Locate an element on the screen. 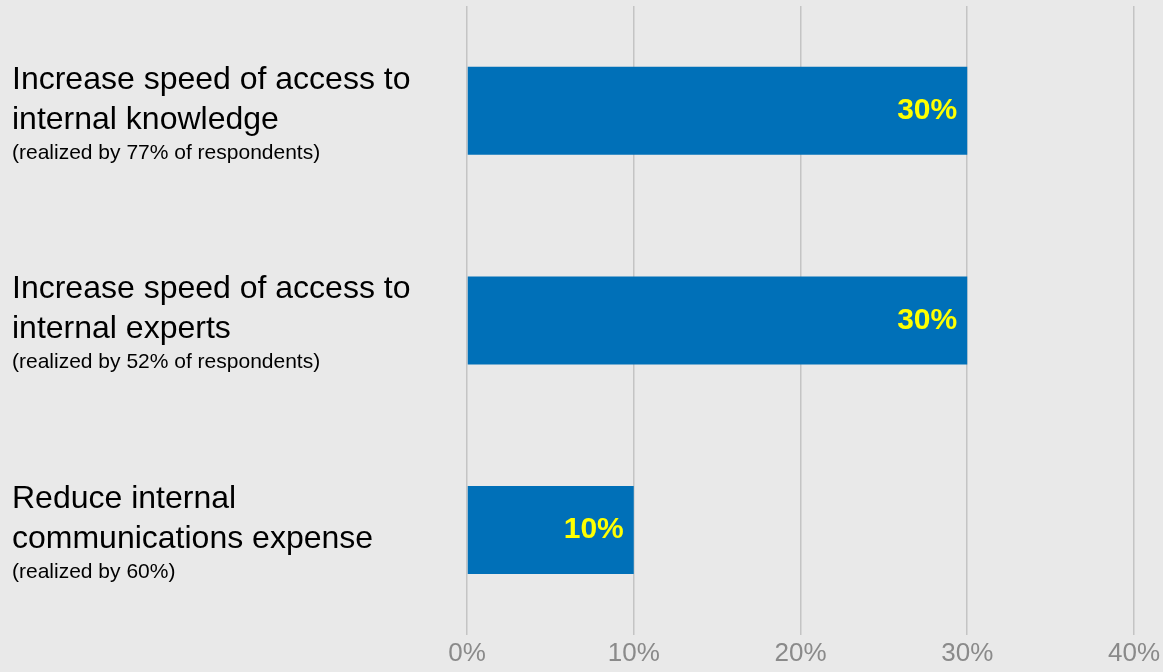  y-tick-label: Reduce internal communications expense (realized by 60%) is located at coordinates (193, 530).